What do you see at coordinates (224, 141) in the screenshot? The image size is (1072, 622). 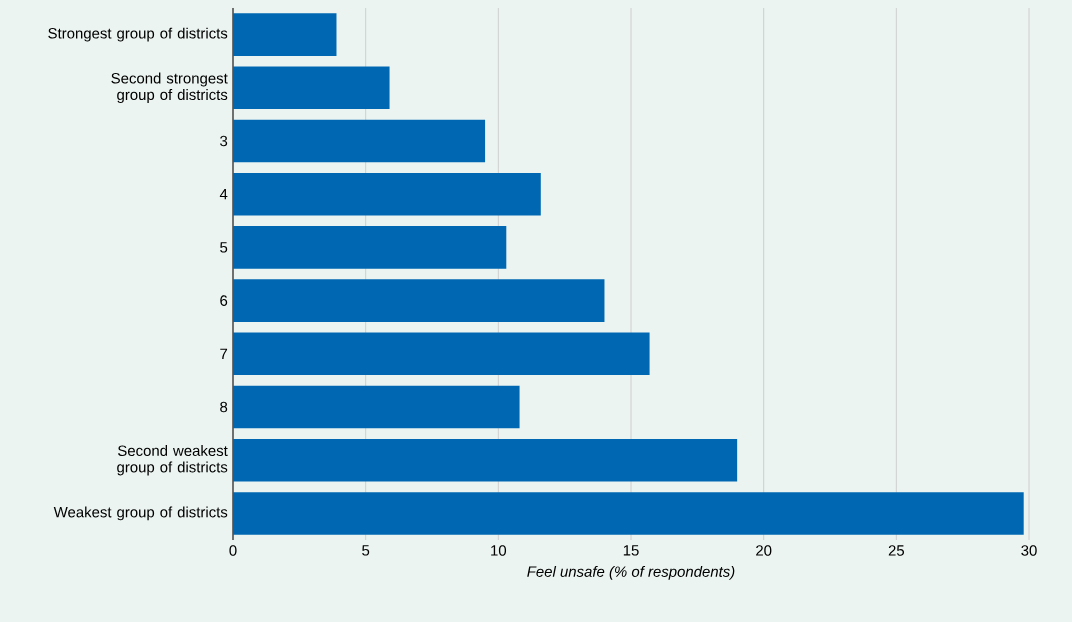 I see `y-tick-label: 3` at bounding box center [224, 141].